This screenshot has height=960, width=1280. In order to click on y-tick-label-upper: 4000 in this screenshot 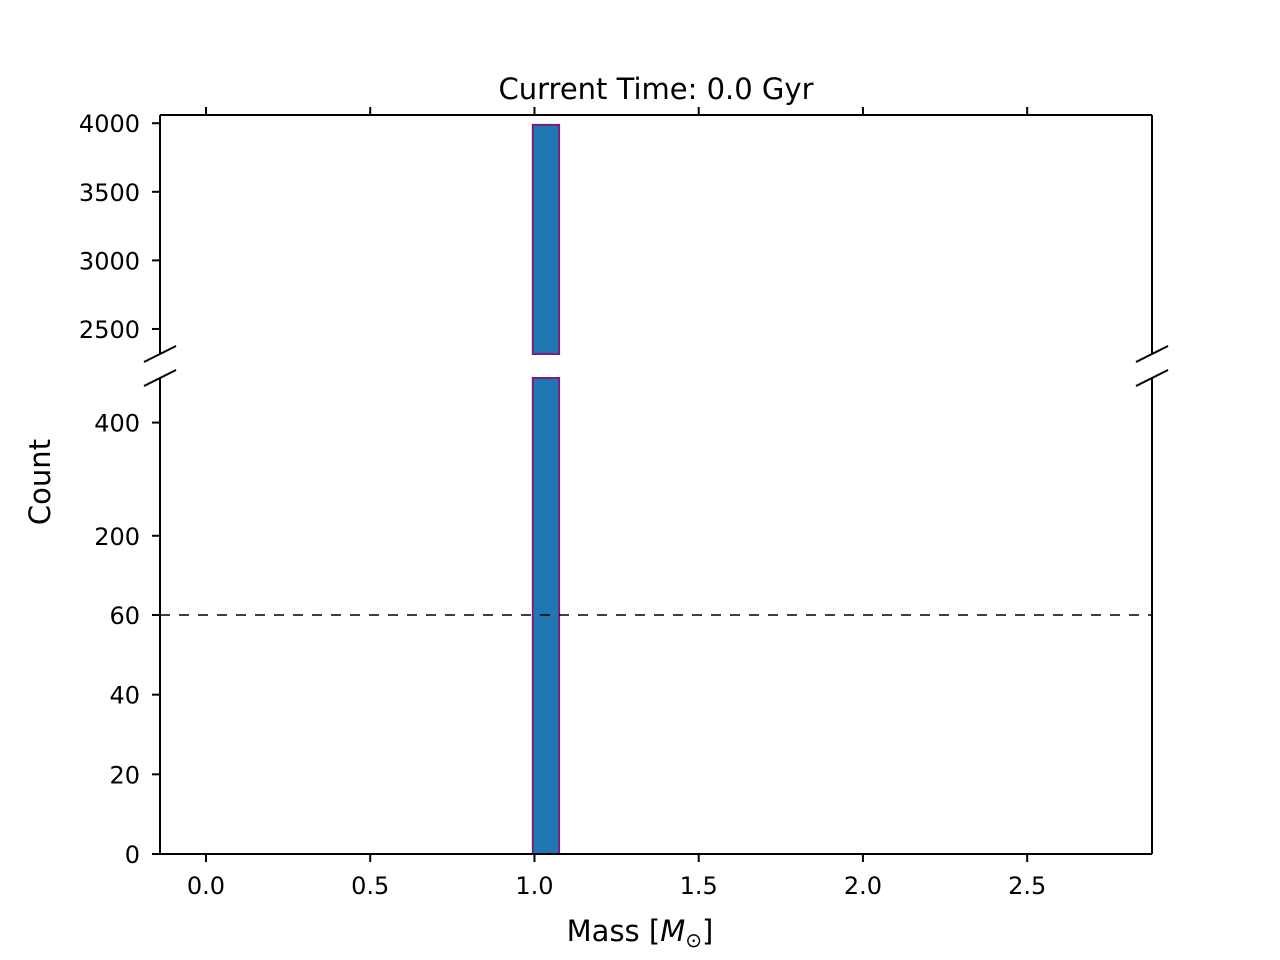, I will do `click(109, 124)`.